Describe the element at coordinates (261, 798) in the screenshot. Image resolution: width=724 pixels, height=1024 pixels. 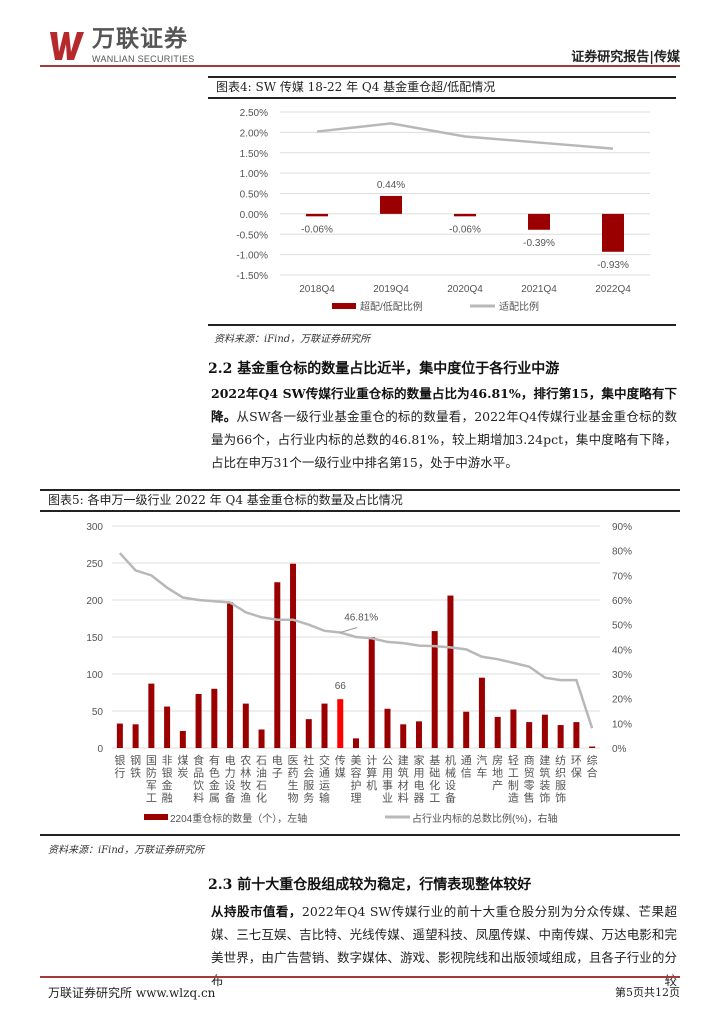
I see `x-tick-label-char: 化` at that location.